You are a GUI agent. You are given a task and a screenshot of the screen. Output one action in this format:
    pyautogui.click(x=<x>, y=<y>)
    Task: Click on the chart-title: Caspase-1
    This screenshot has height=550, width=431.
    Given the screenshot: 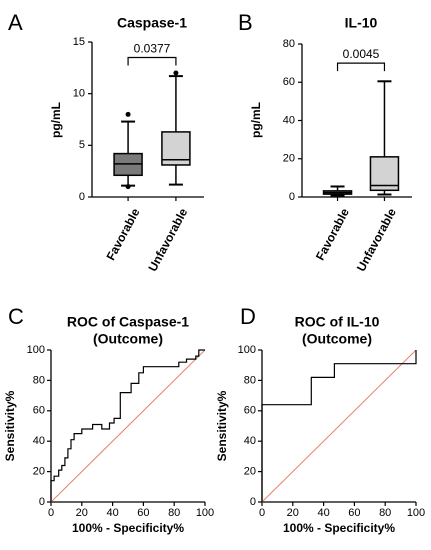 What is the action you would take?
    pyautogui.click(x=152, y=23)
    